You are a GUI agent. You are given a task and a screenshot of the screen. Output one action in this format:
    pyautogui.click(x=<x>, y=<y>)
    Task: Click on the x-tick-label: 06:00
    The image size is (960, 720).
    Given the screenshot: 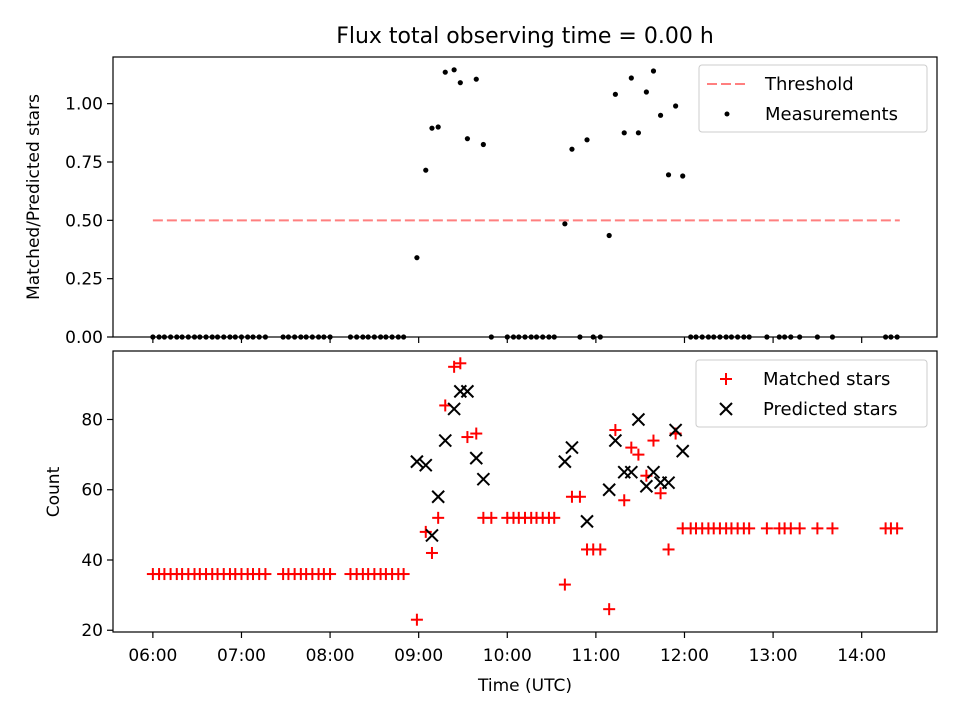 What is the action you would take?
    pyautogui.click(x=152, y=656)
    